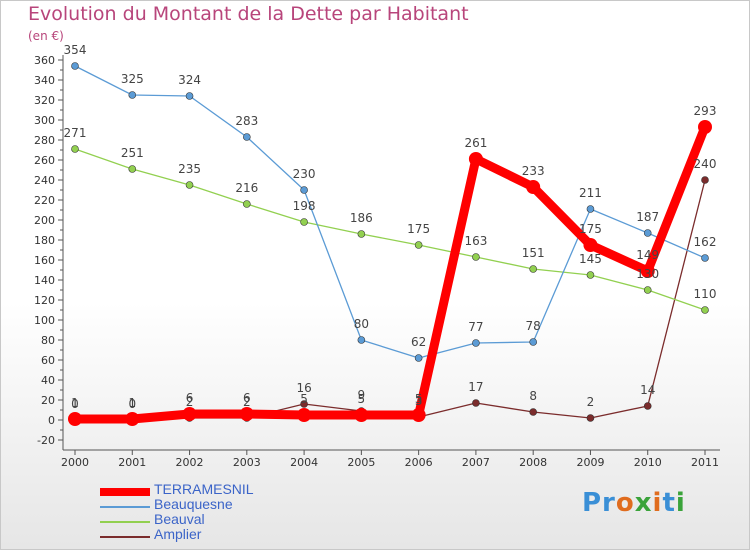 Image resolution: width=750 pixels, height=550 pixels. I want to click on data-label: 3, so click(419, 401).